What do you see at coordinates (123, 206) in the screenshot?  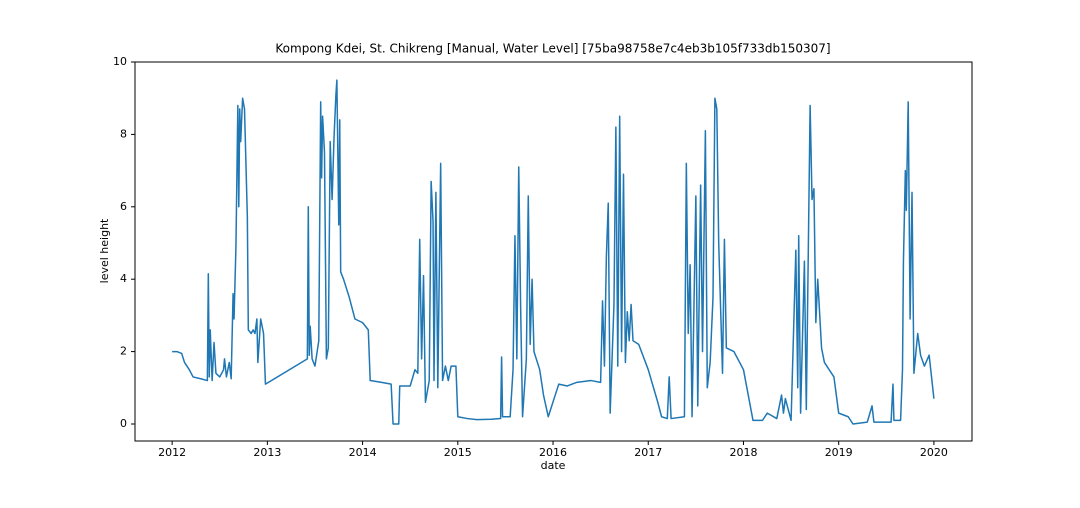 I see `y-tick-label: 6` at bounding box center [123, 206].